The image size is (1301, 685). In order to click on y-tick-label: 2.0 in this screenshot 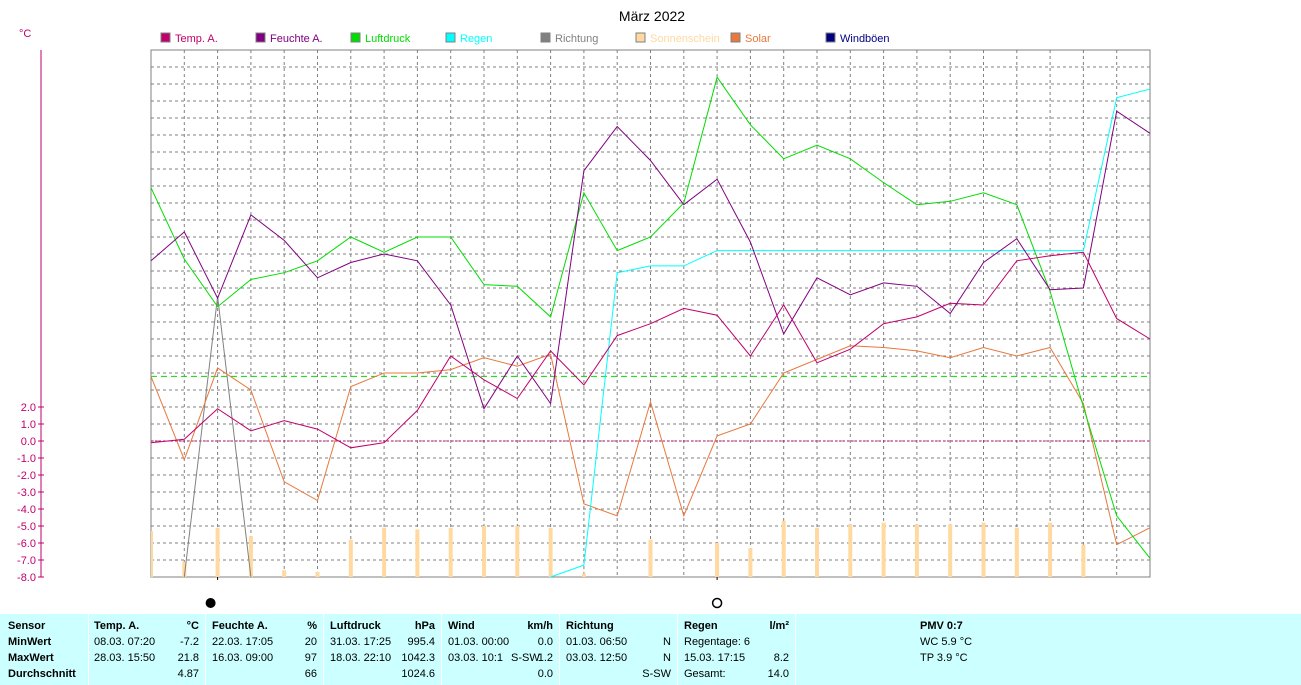, I will do `click(28, 408)`.